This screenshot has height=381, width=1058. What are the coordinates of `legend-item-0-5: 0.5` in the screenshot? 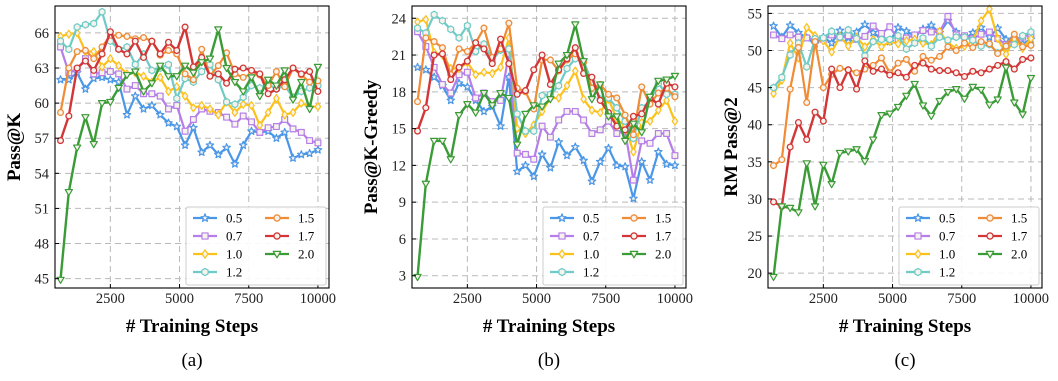 It's located at (217, 218).